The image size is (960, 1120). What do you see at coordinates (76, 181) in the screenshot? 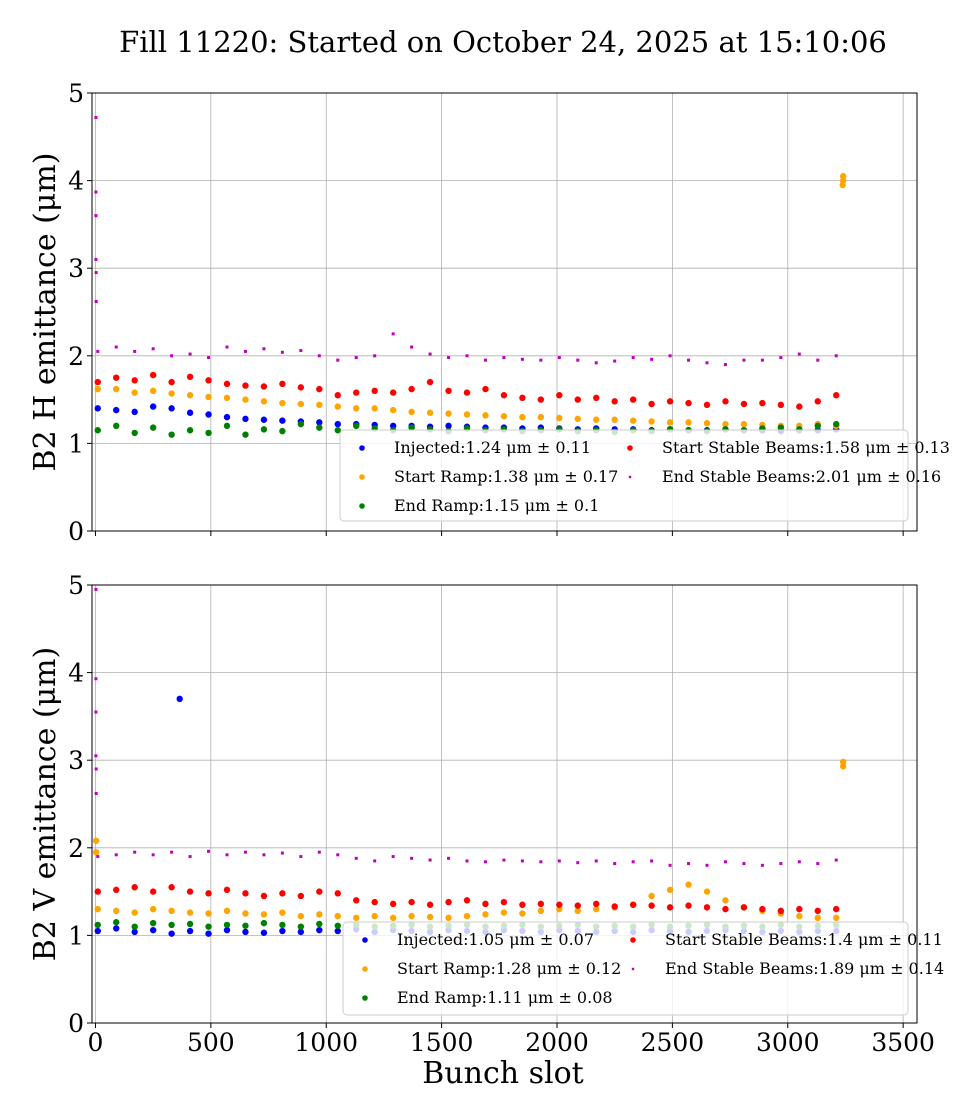
I see `y-tick-label: 4` at bounding box center [76, 181].